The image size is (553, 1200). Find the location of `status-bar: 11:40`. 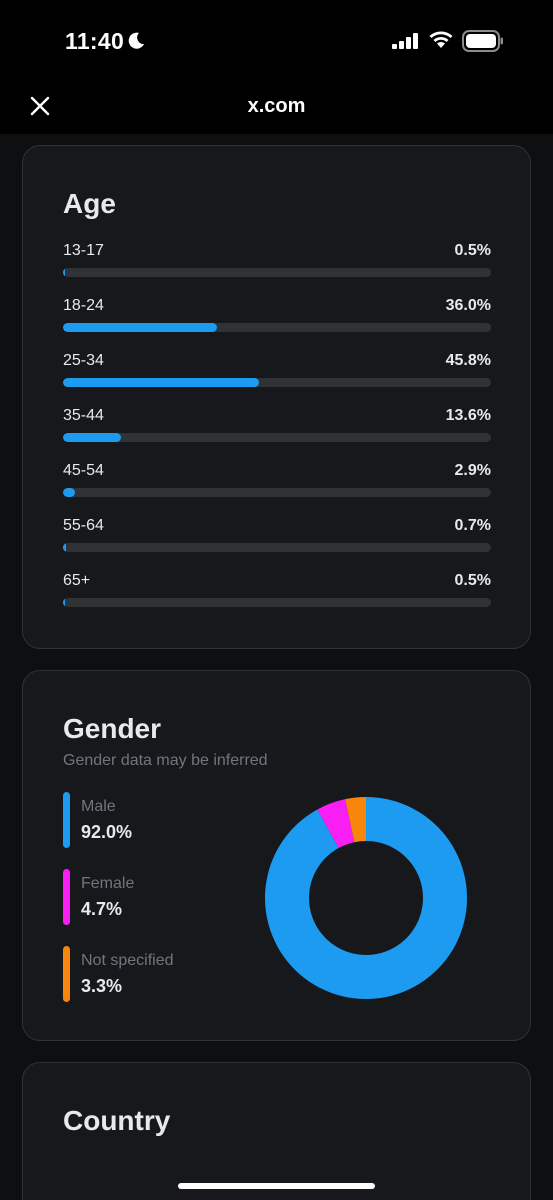

status-bar: 11:40 is located at coordinates (276, 40).